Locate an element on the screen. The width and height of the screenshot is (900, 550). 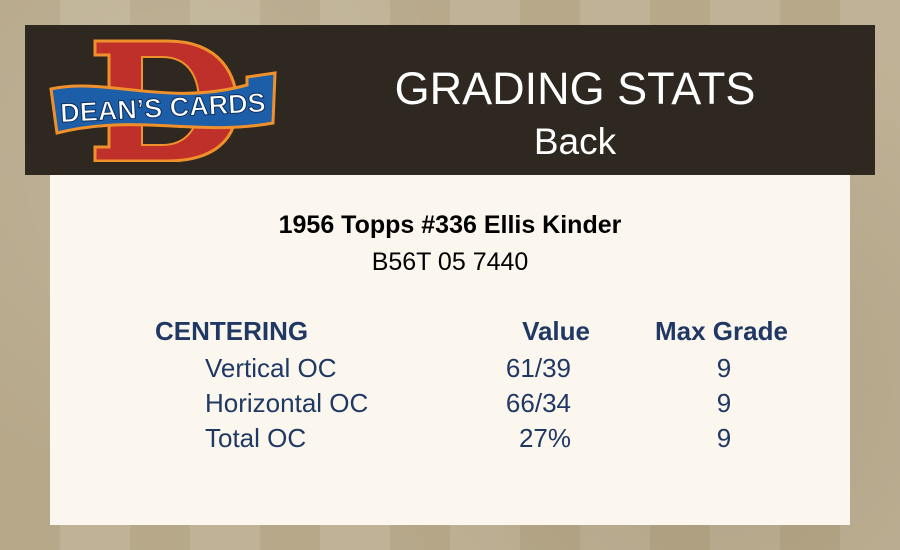
row-label: Vertical OC is located at coordinates (271, 368).